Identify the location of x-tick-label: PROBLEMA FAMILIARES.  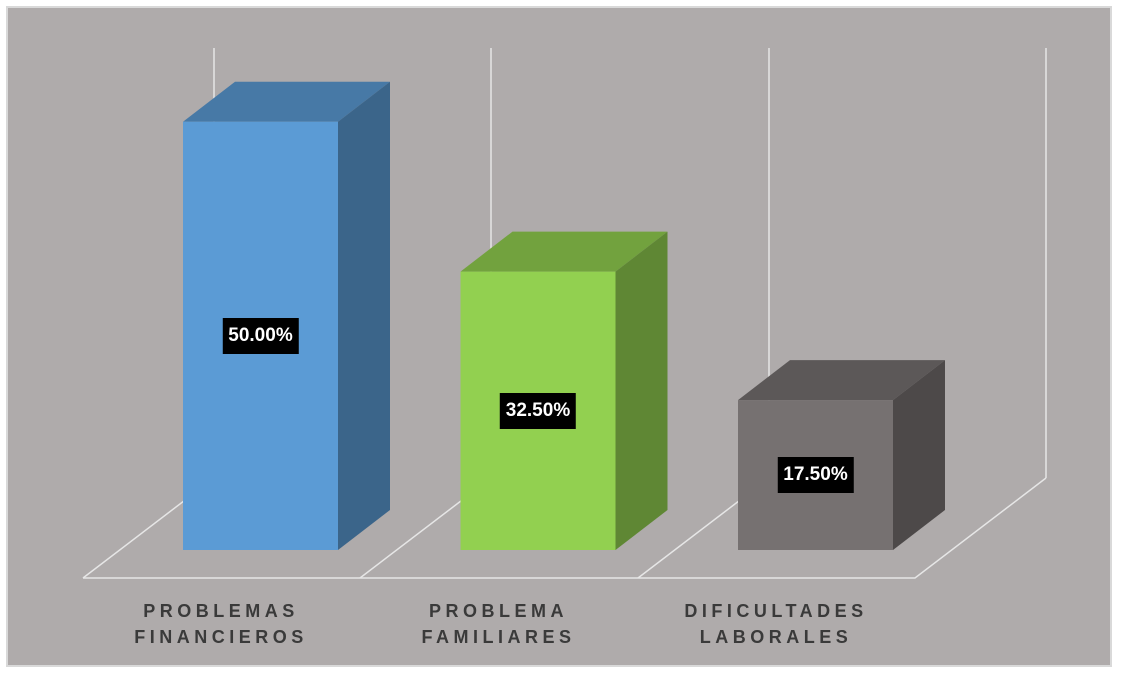
(498, 624).